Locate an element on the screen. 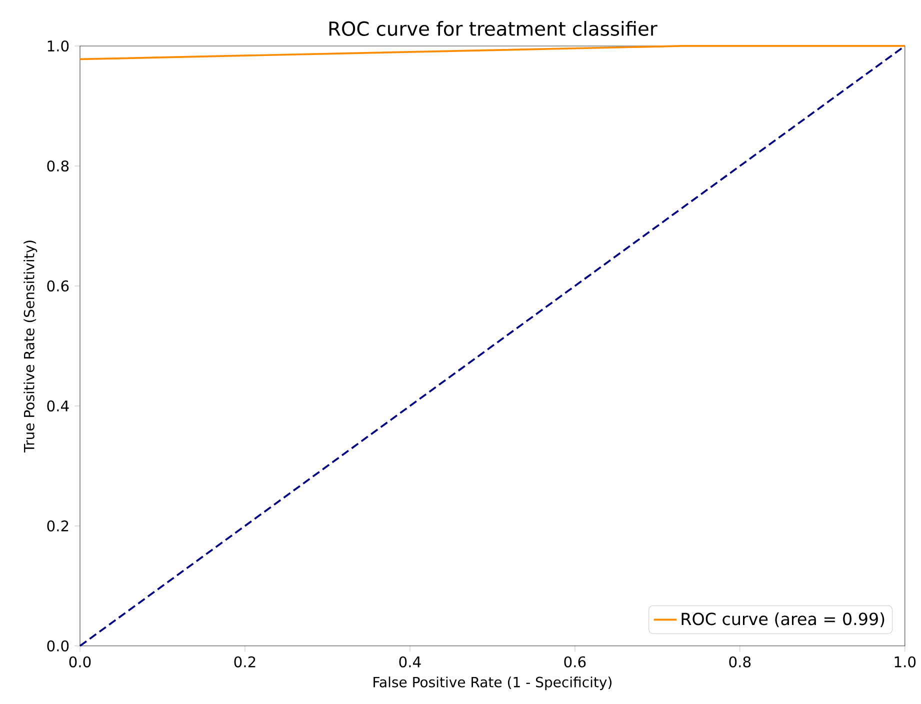 The height and width of the screenshot is (704, 921). x-tick-label: 0.8 is located at coordinates (740, 662).